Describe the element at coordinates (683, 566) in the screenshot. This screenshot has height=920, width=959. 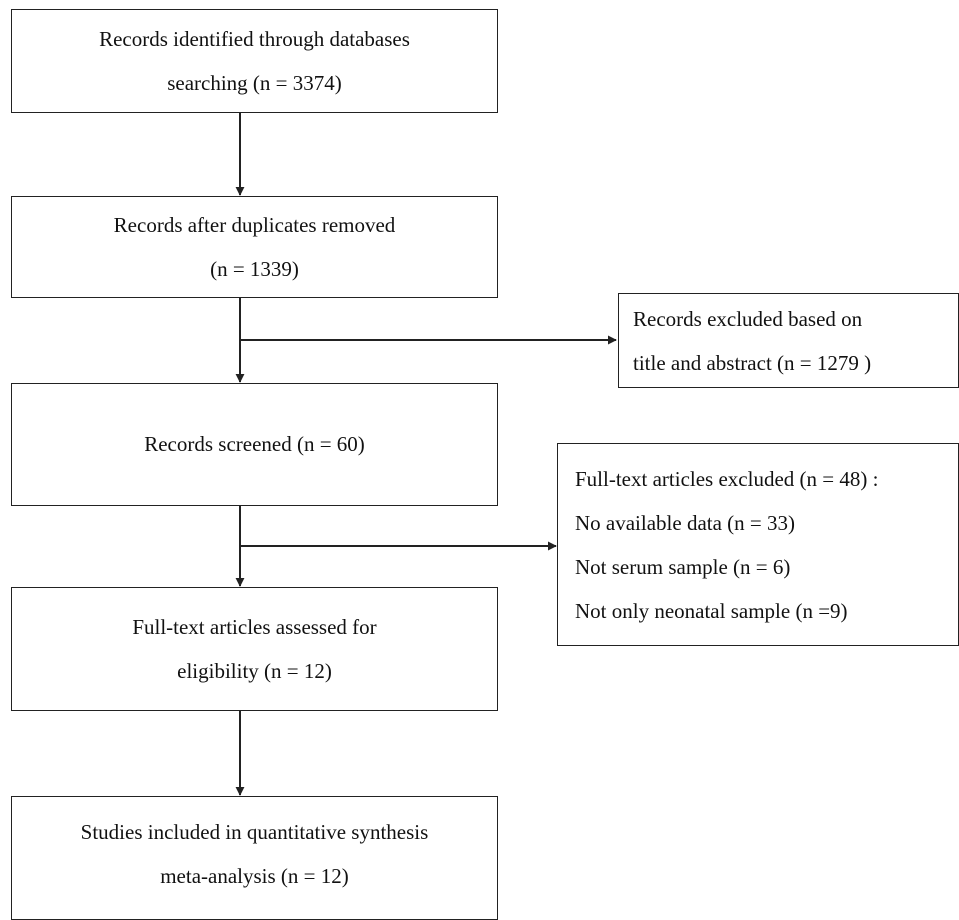
I see `fulltext-excluded-line3: Not serum sample (n = 6)` at that location.